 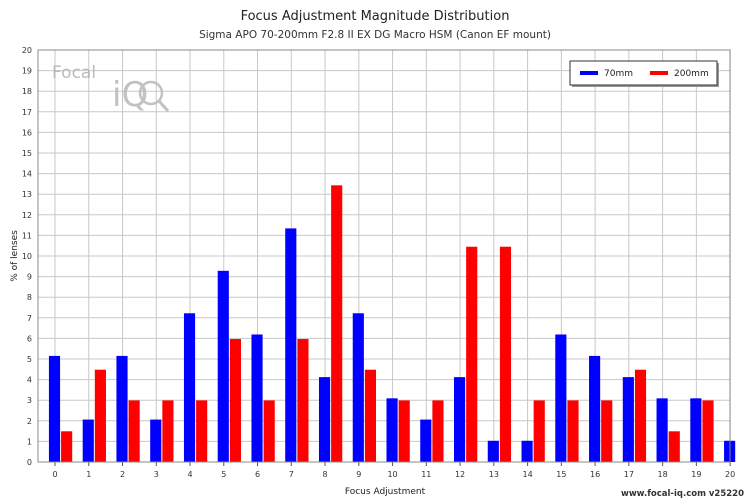 What do you see at coordinates (151, 93) in the screenshot?
I see `magnifier-icon` at bounding box center [151, 93].